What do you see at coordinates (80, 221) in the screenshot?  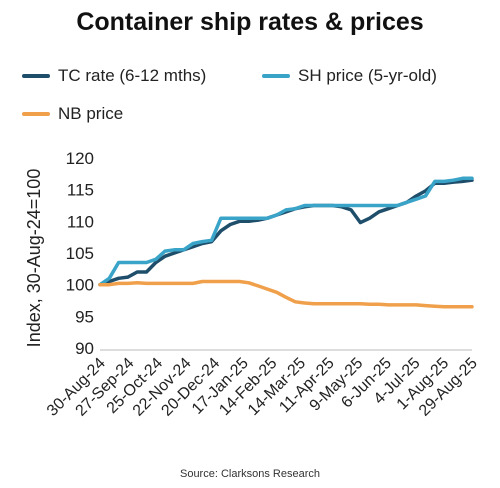 I see `y-tick-label: 110` at bounding box center [80, 221].